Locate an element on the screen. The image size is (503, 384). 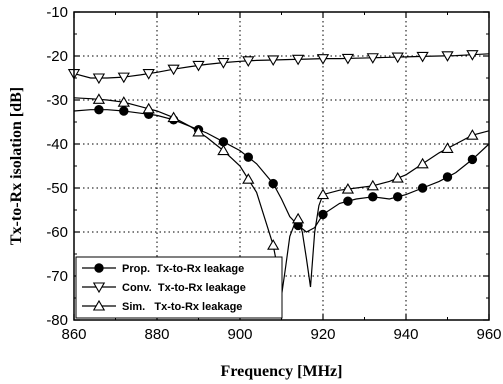
y-tick-label: -20 is located at coordinates (57, 56).